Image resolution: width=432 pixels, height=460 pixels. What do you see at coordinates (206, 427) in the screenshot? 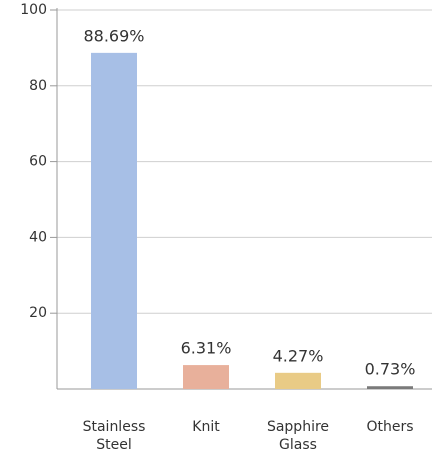
I see `x-tick-label: Knit` at bounding box center [206, 427].